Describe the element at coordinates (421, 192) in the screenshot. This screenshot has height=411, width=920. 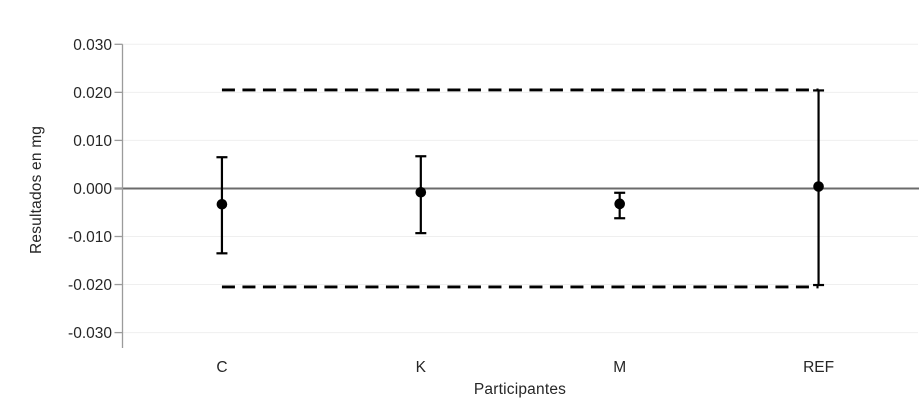
I see `data-point-K` at that location.